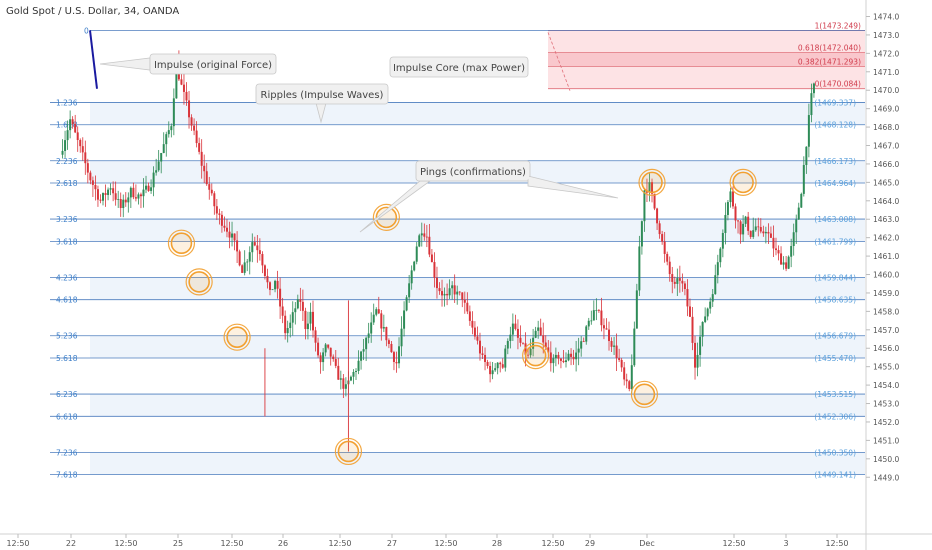 This screenshot has height=550, width=932. I want to click on fib-ratio-label: 1.618, so click(67, 125).